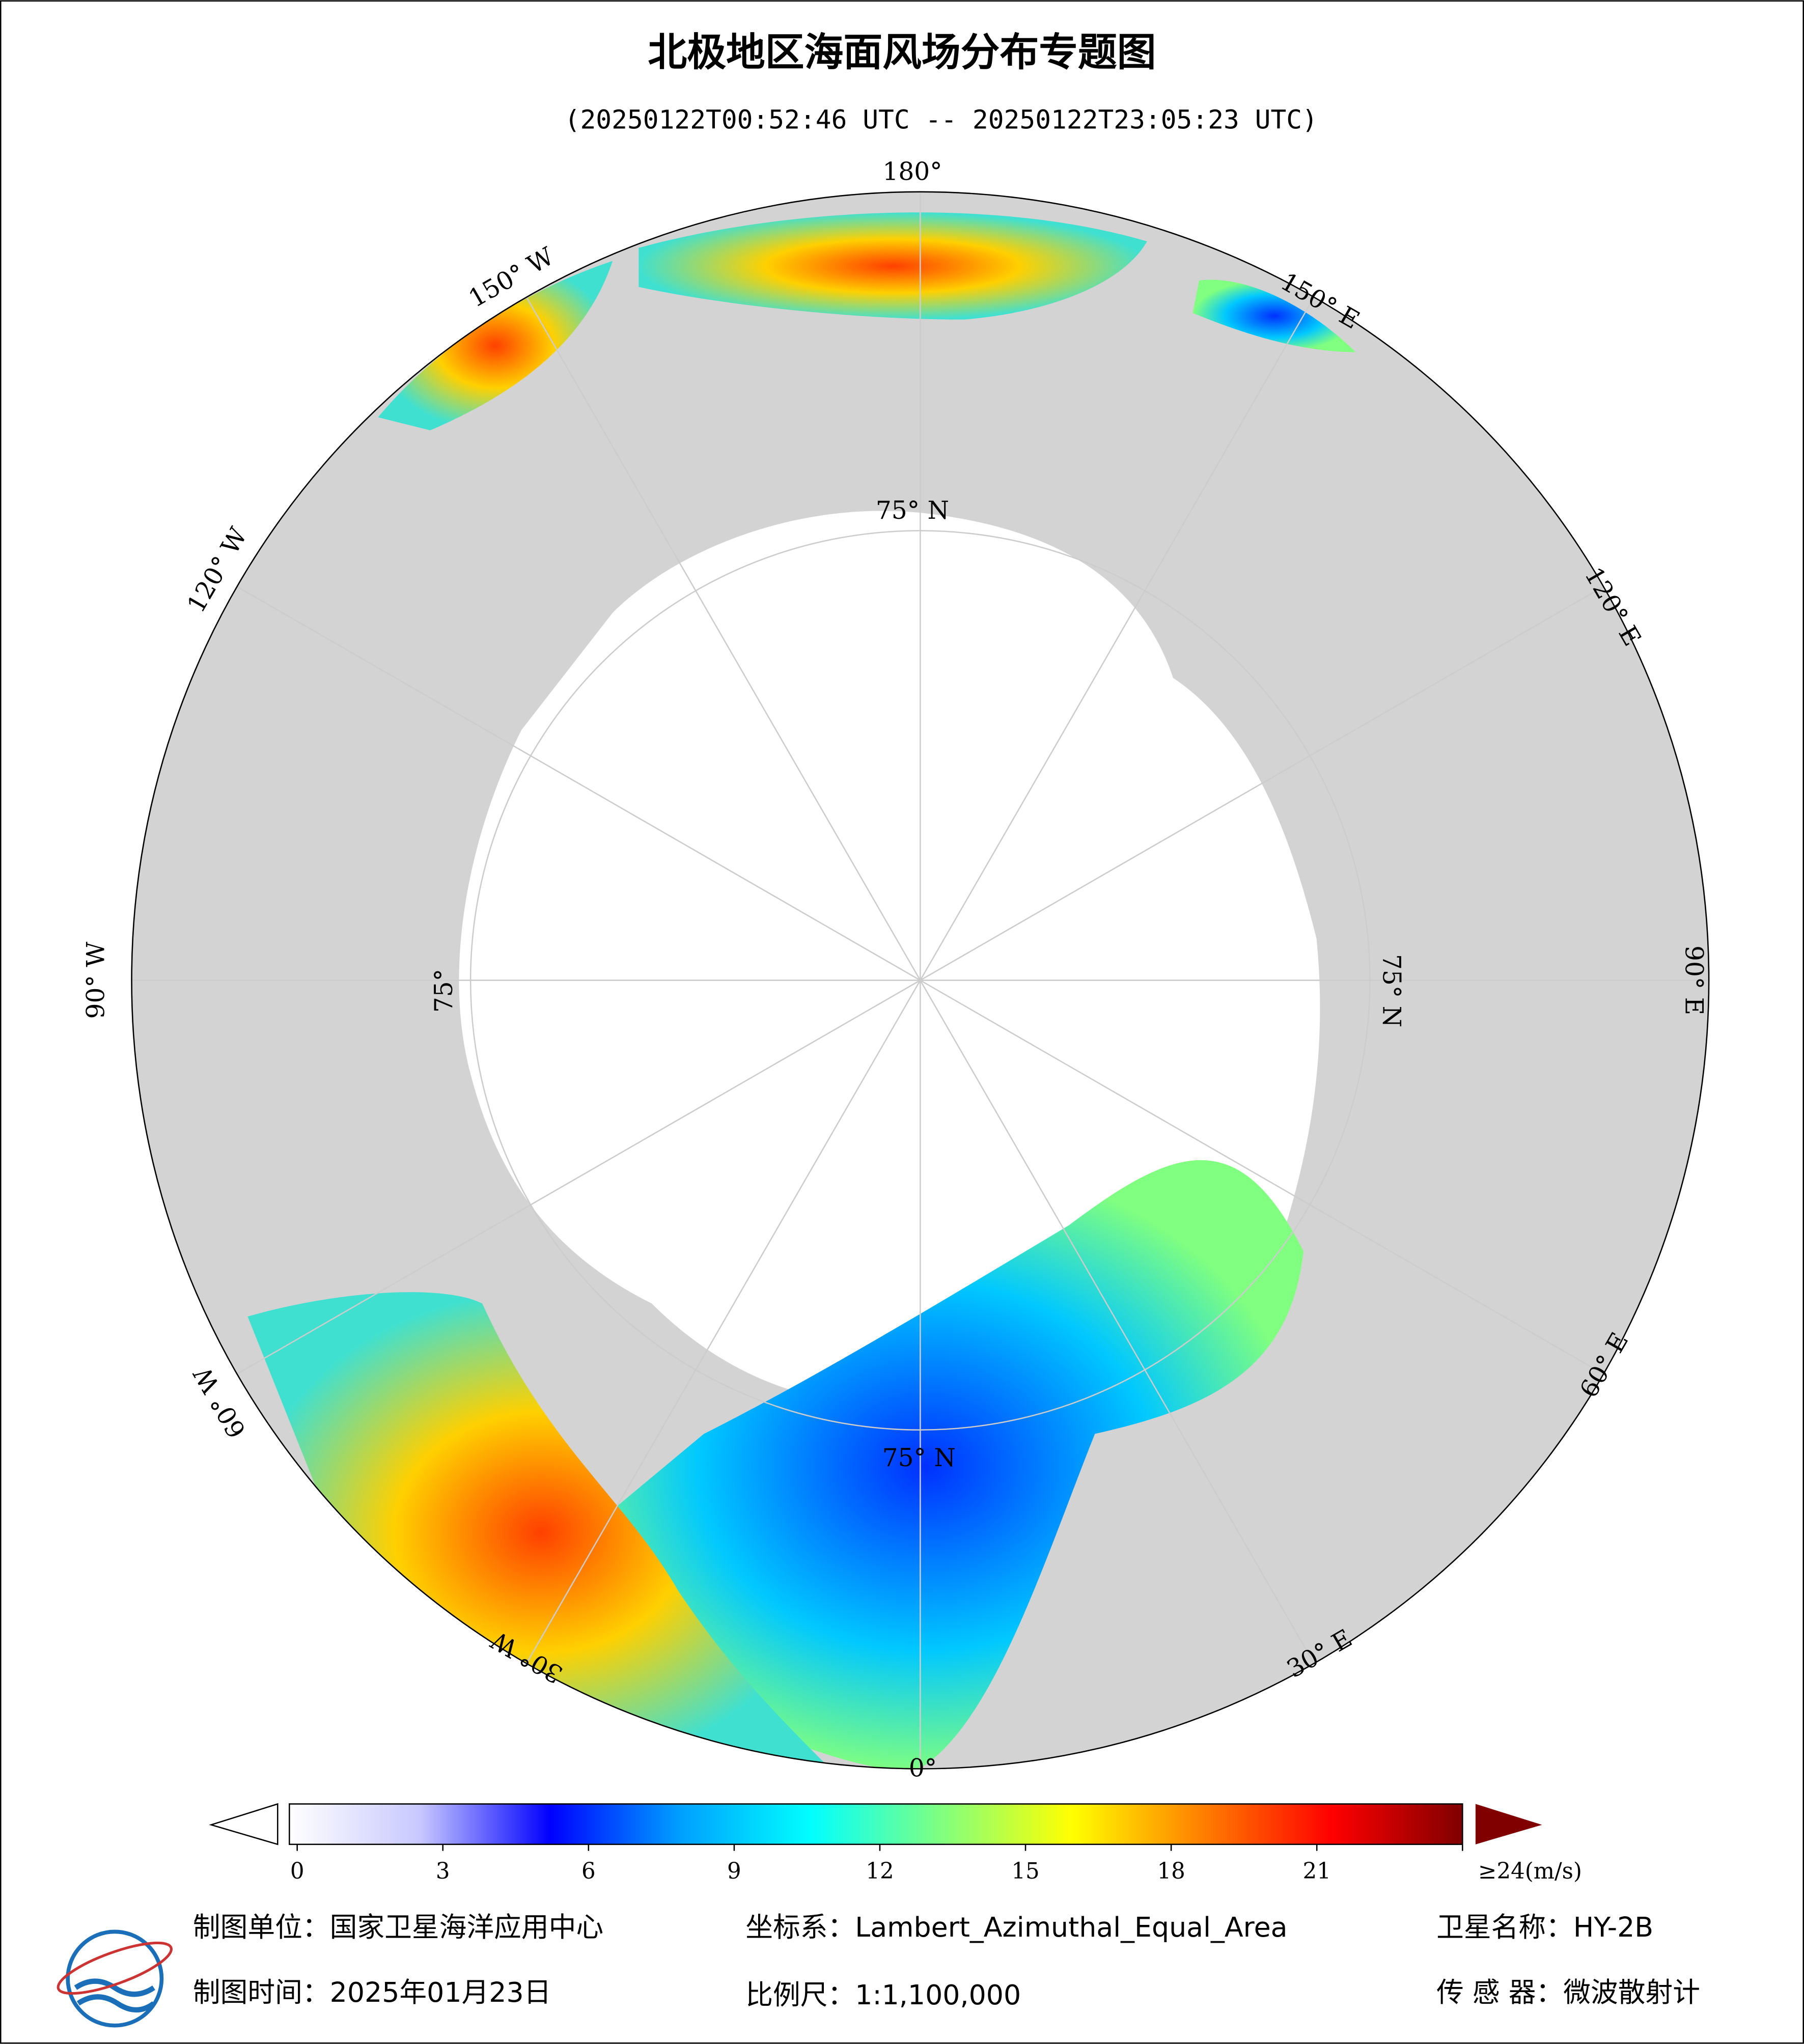  What do you see at coordinates (734, 1871) in the screenshot?
I see `colorbar-tick-label: 9` at bounding box center [734, 1871].